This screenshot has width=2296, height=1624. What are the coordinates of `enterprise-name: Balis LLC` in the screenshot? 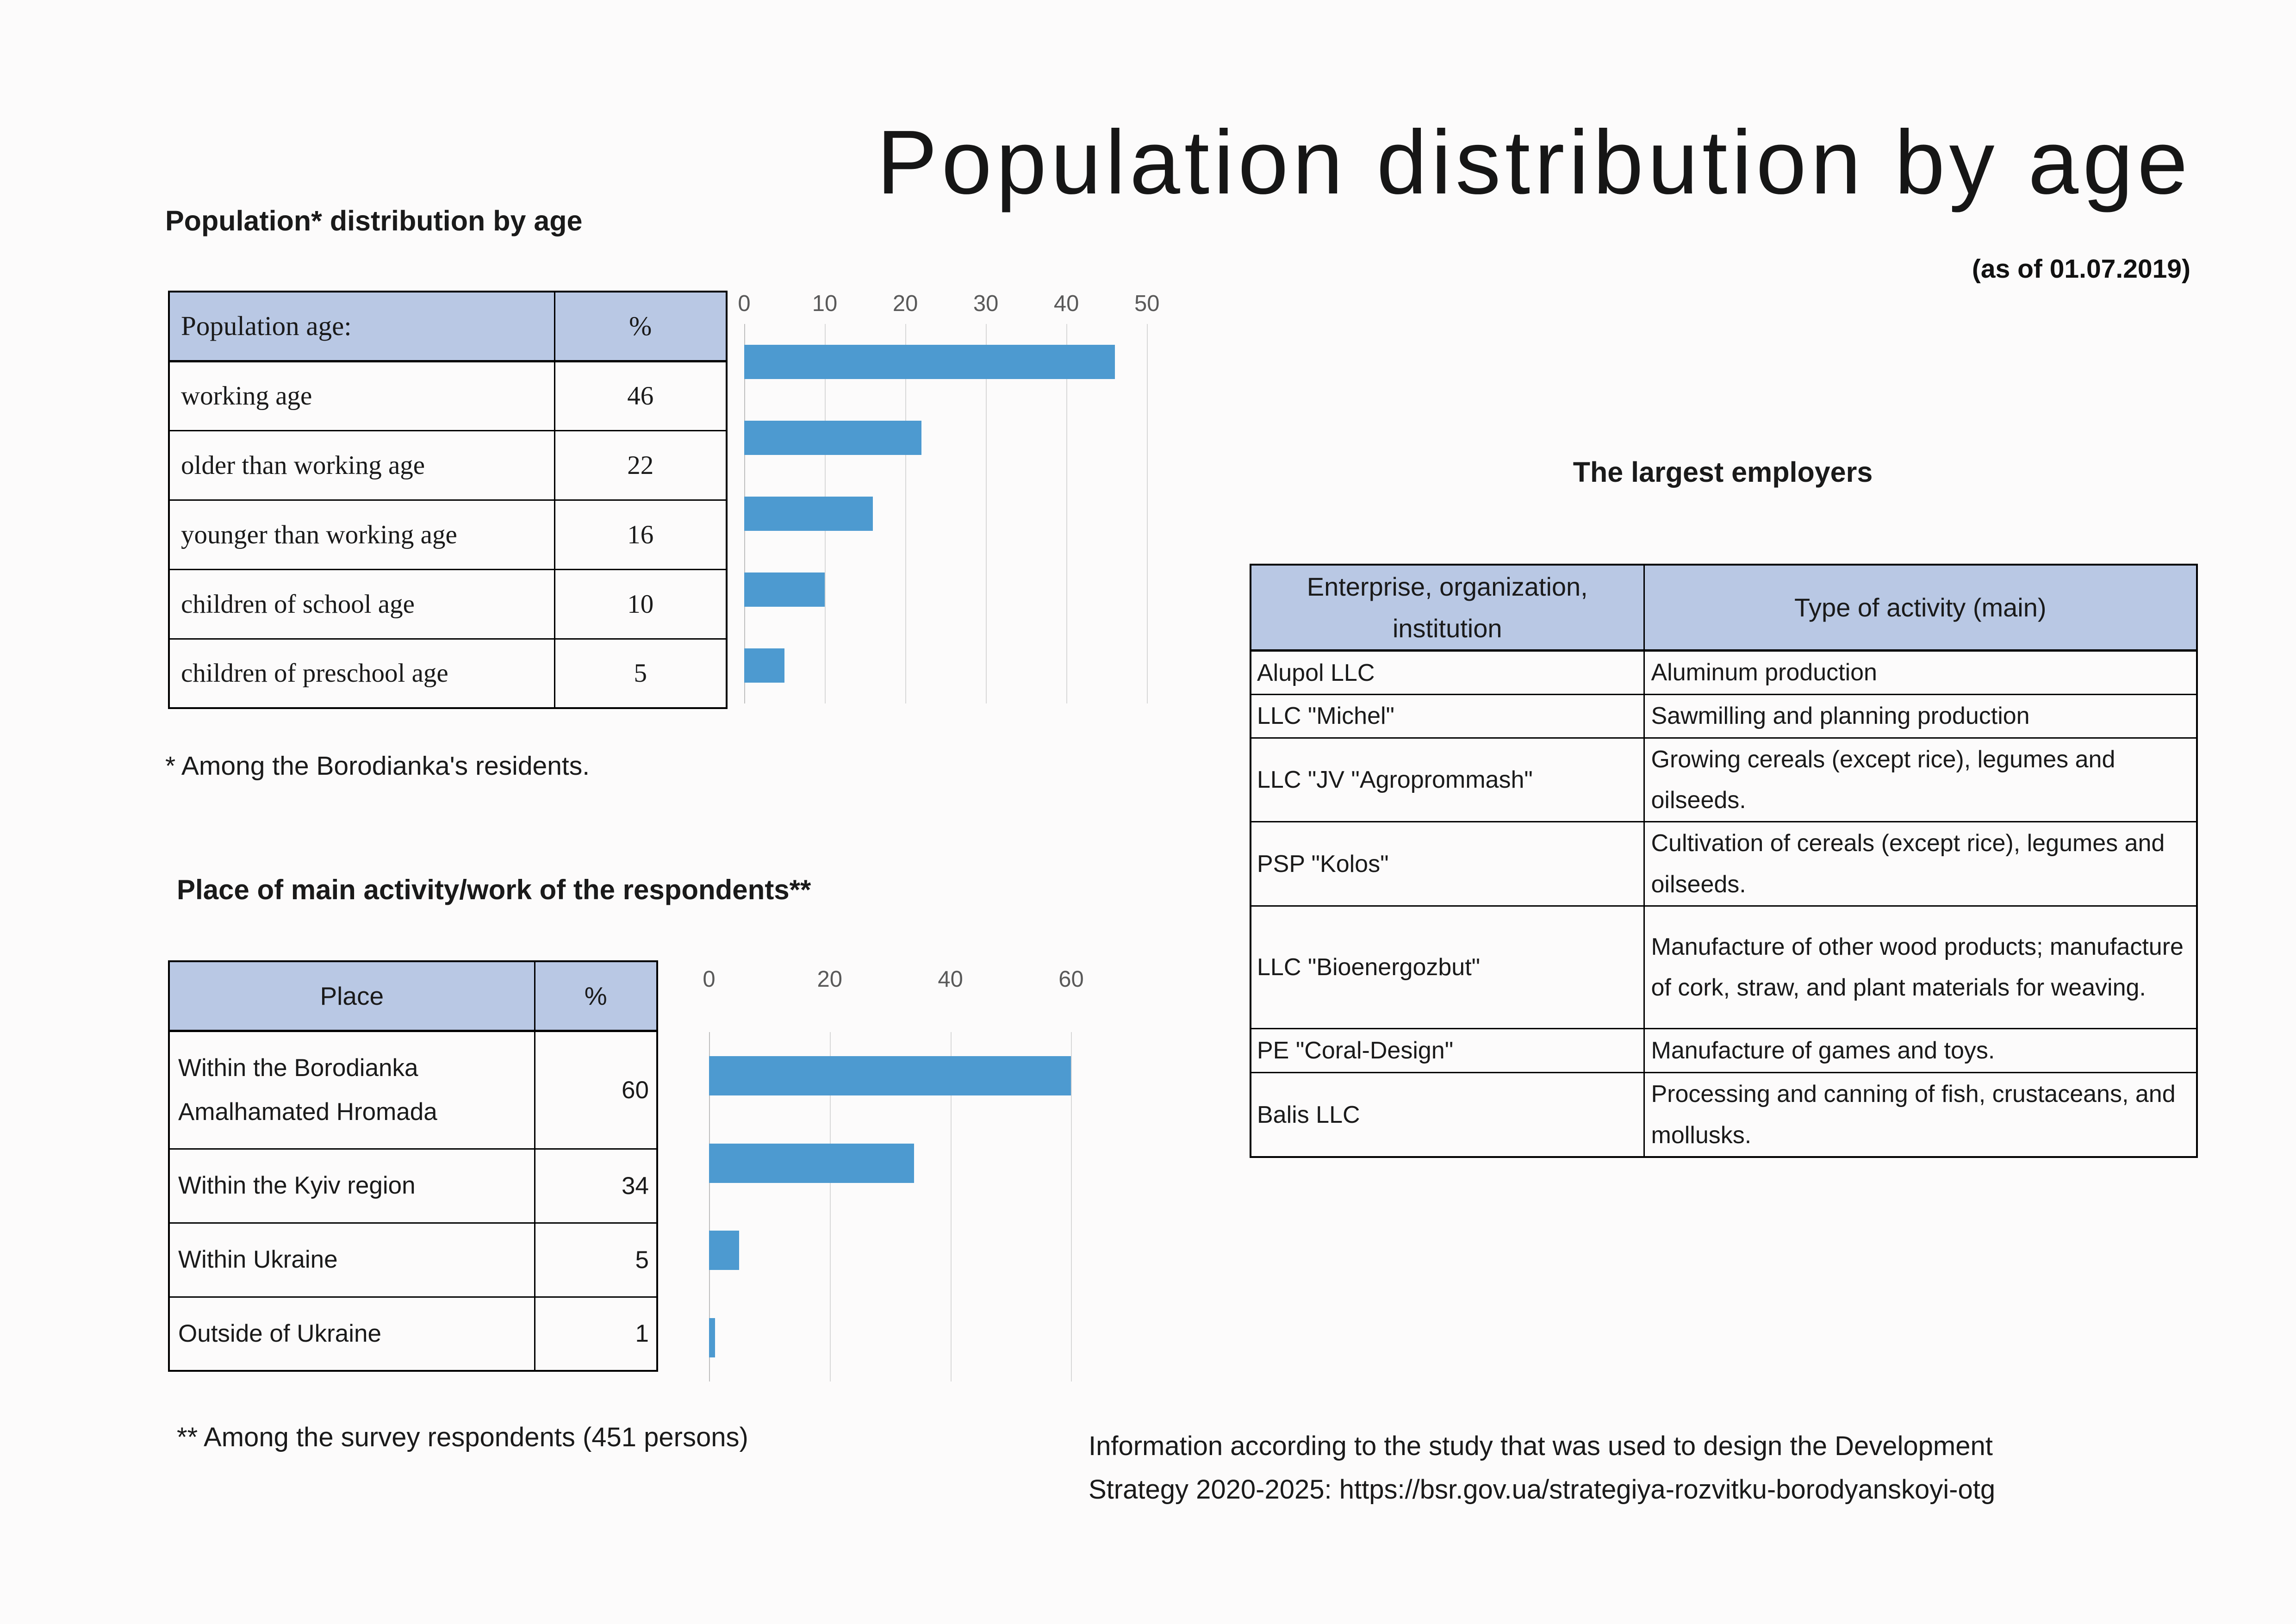 It's located at (1447, 1115).